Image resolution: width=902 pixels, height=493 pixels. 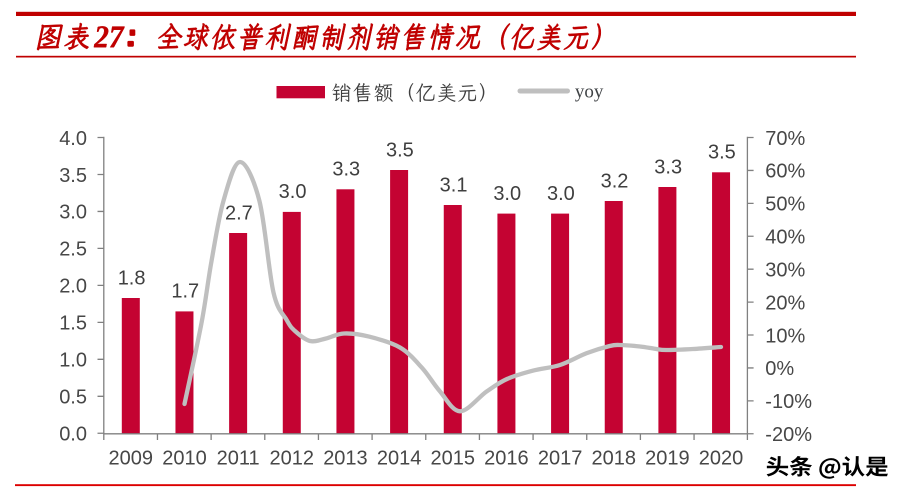 What do you see at coordinates (589, 92) in the screenshot?
I see `svg-text: yoy` at bounding box center [589, 92].